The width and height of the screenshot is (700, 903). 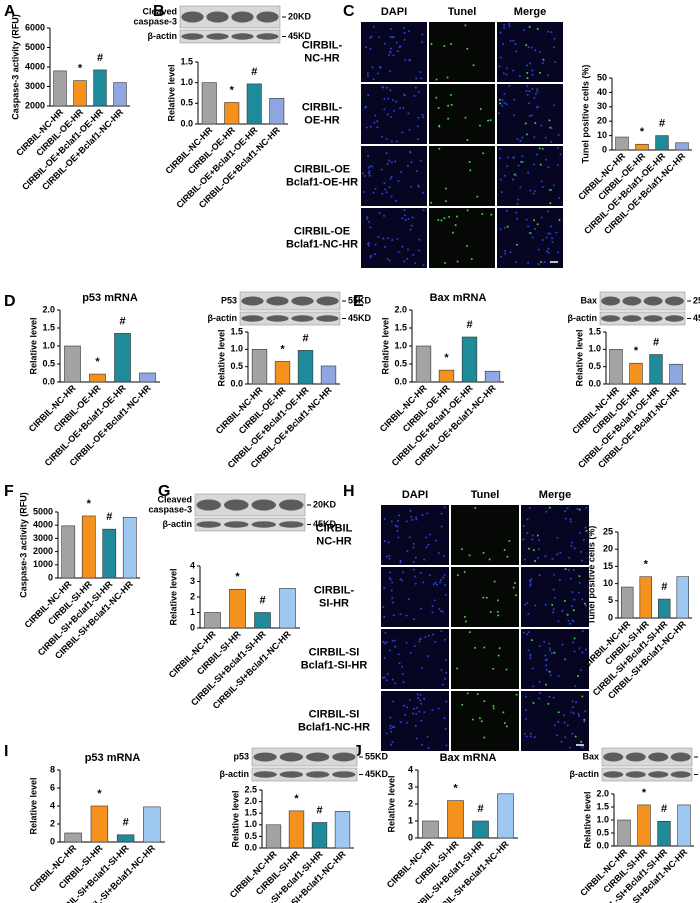 I want to click on y-axis-label: Tunel positive cells (%), so click(x=591, y=575).